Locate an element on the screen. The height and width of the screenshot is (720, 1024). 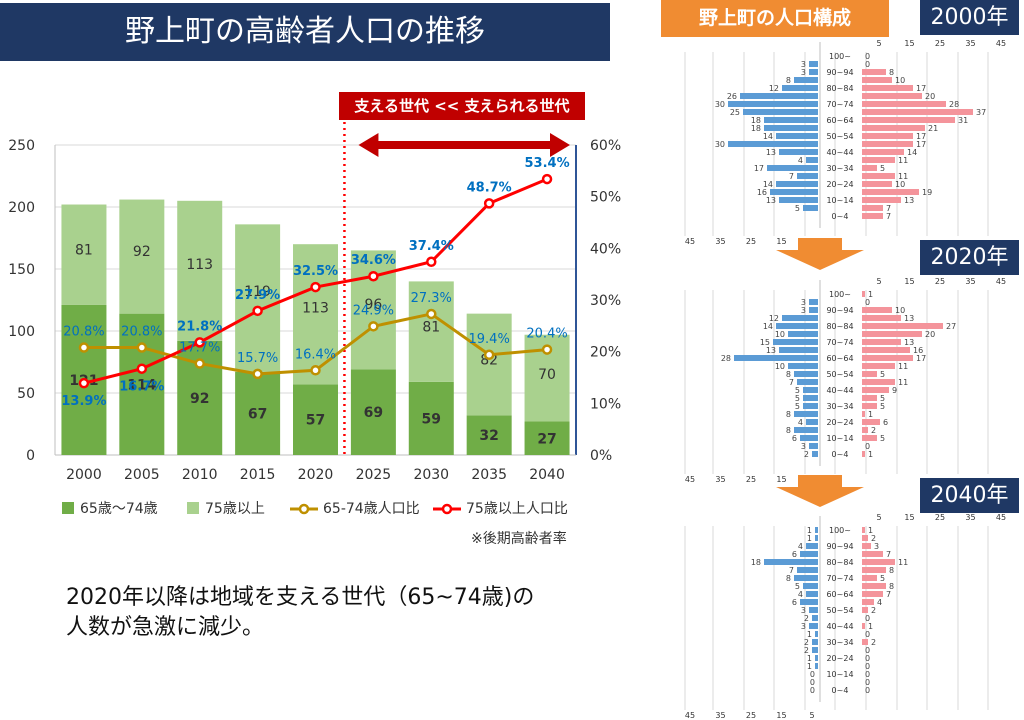
ratio-65-74-label: 15.7% is located at coordinates (257, 358).